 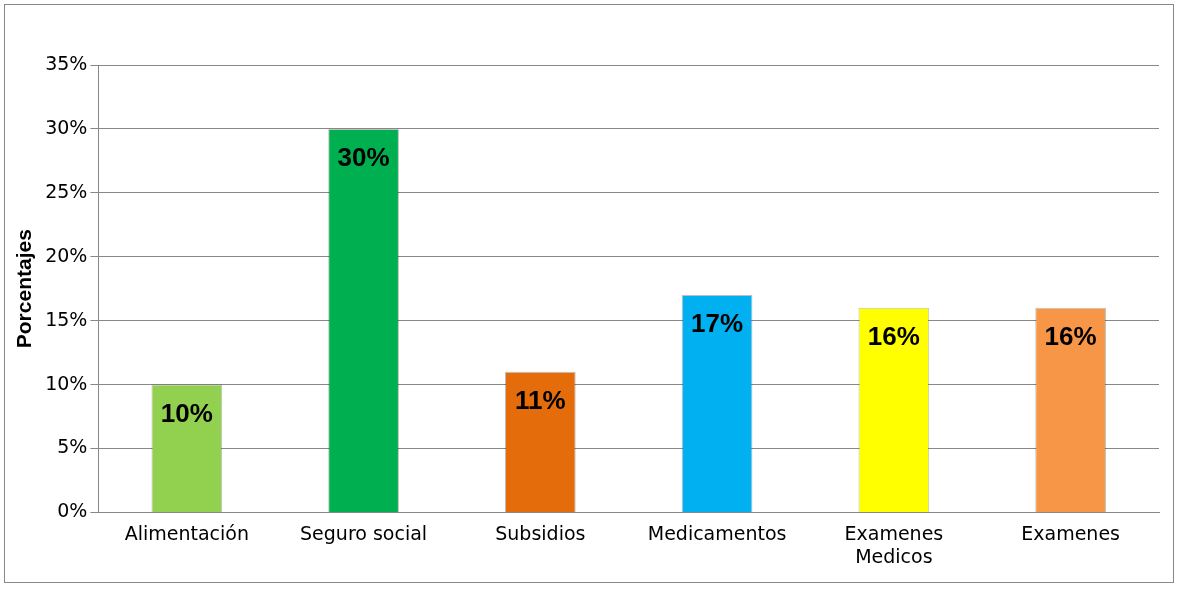 What do you see at coordinates (72, 510) in the screenshot?
I see `y-tick-label: 0%` at bounding box center [72, 510].